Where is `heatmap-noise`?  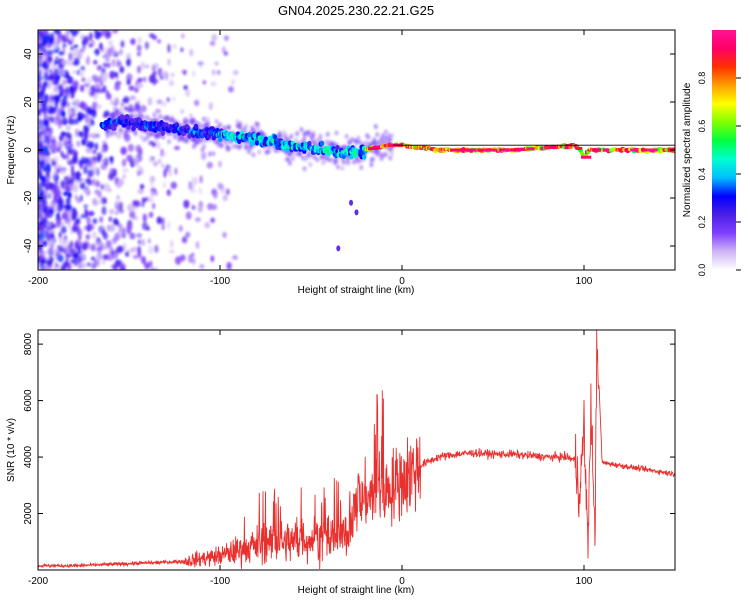
heatmap-noise is located at coordinates (138, 150).